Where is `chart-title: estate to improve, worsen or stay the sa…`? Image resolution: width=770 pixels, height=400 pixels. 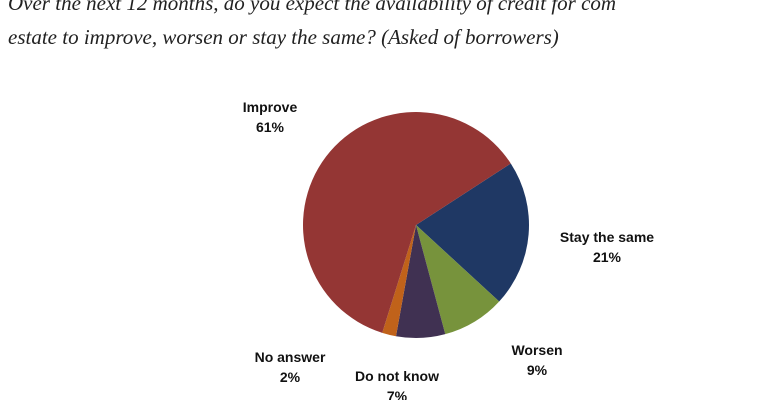
chart-title: estate to improve, worsen or stay the sa… is located at coordinates (283, 37).